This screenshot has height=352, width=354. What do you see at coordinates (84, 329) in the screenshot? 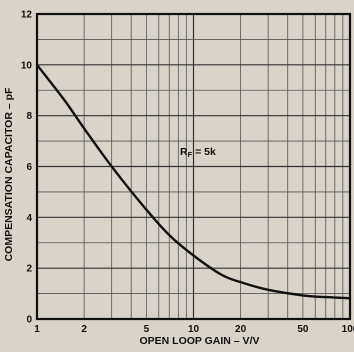
I see `x-tick-label: 2` at bounding box center [84, 329].